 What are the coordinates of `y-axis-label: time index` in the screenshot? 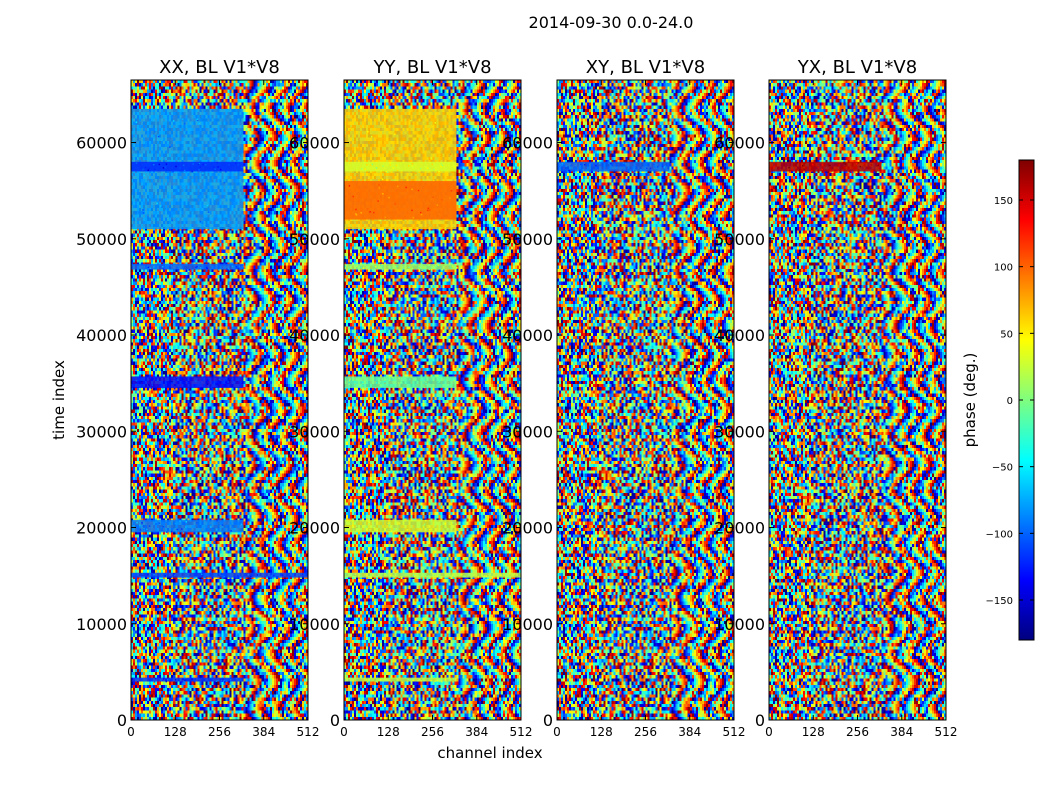 It's located at (59, 400).